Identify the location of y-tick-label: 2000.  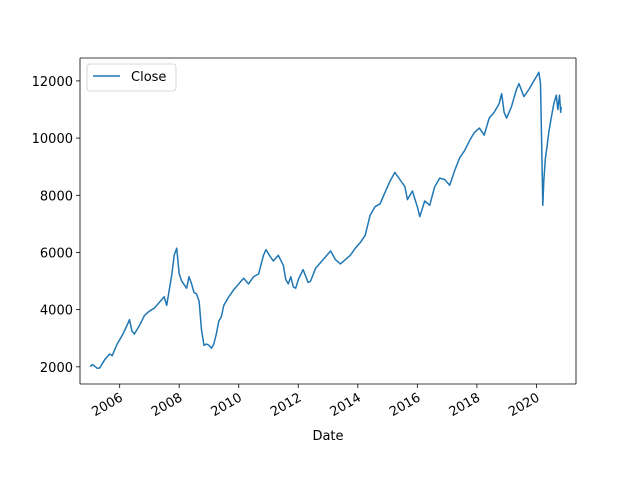
(56, 368).